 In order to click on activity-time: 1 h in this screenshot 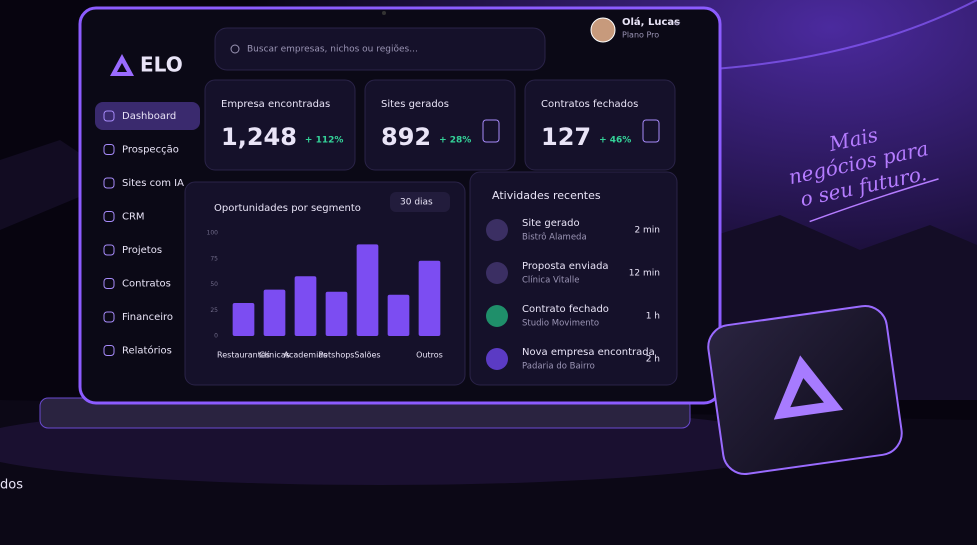, I will do `click(653, 317)`.